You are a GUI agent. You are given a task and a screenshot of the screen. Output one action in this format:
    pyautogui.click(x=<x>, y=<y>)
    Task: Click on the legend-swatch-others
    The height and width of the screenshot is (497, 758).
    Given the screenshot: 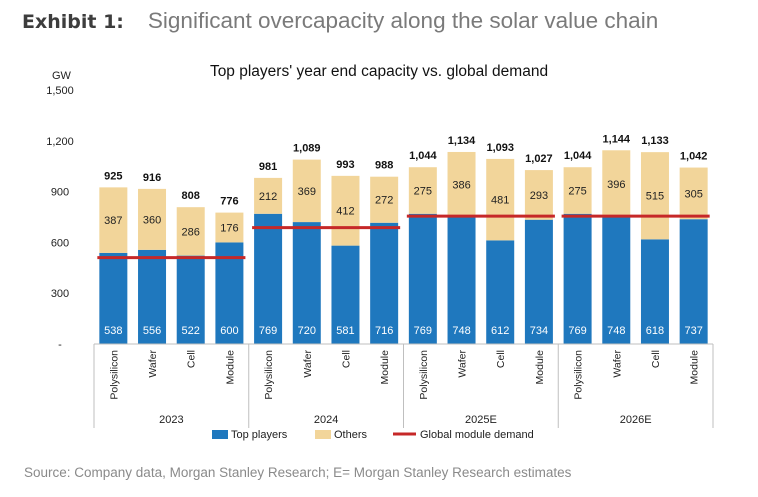 What is the action you would take?
    pyautogui.click(x=323, y=434)
    